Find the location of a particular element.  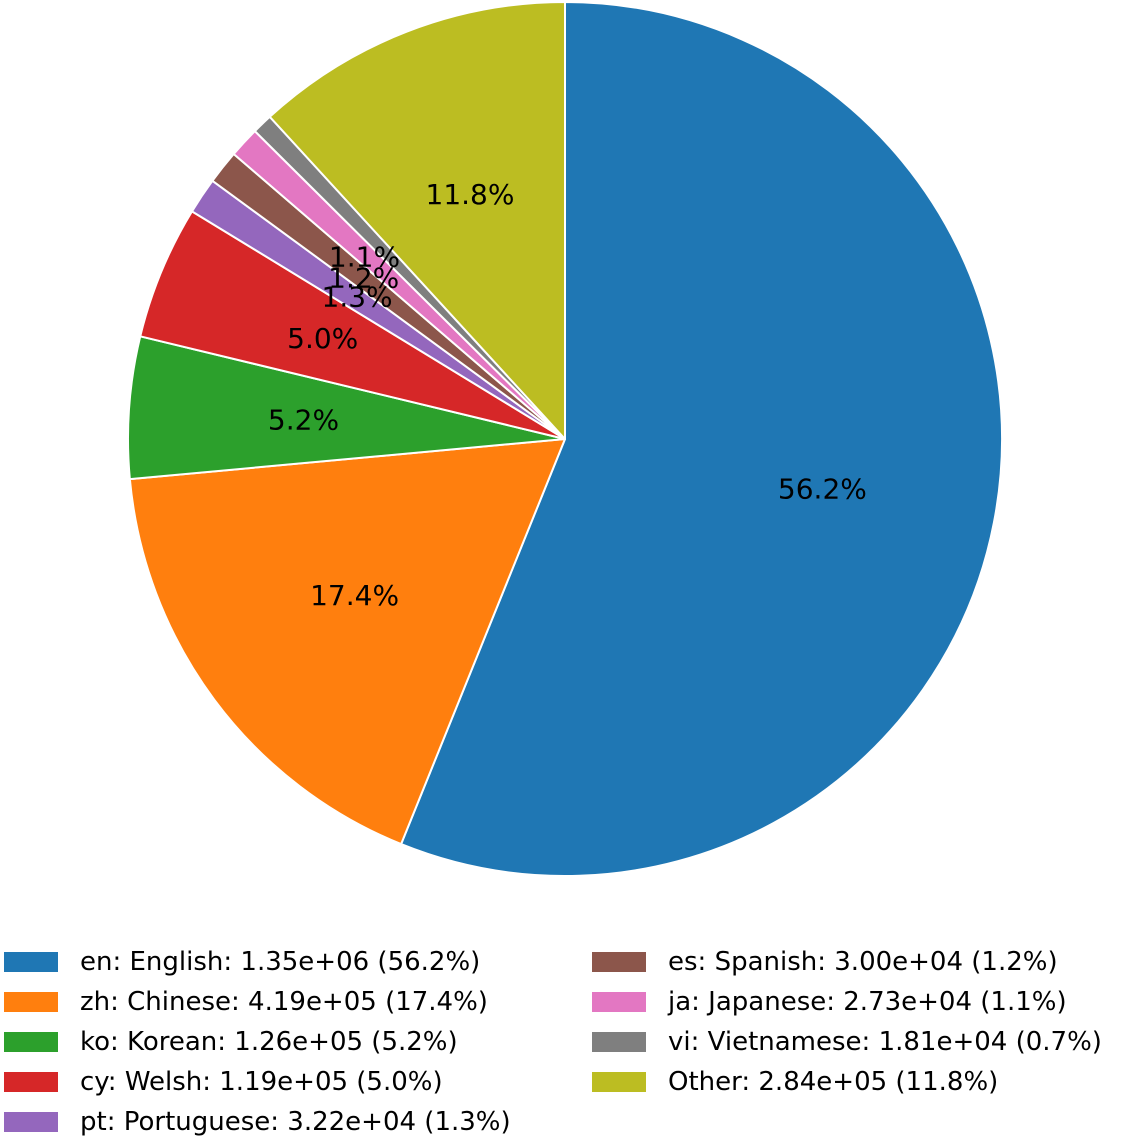

pie-slice-zh is located at coordinates (347, 642).